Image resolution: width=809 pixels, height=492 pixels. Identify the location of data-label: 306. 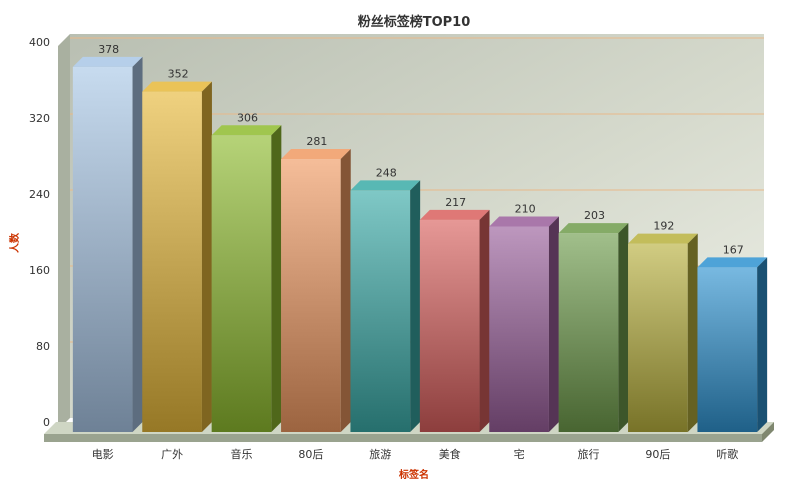
(247, 117).